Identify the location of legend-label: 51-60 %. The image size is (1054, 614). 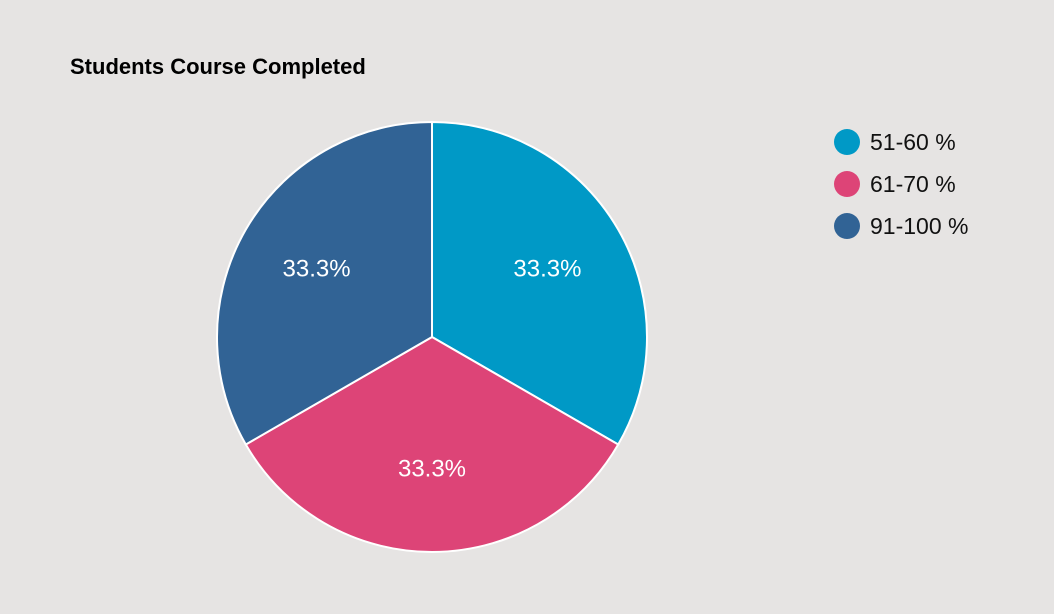
(913, 142).